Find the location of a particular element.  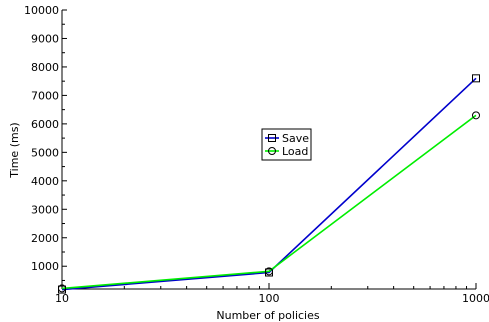

y-tick-label: 7000 is located at coordinates (45, 95).